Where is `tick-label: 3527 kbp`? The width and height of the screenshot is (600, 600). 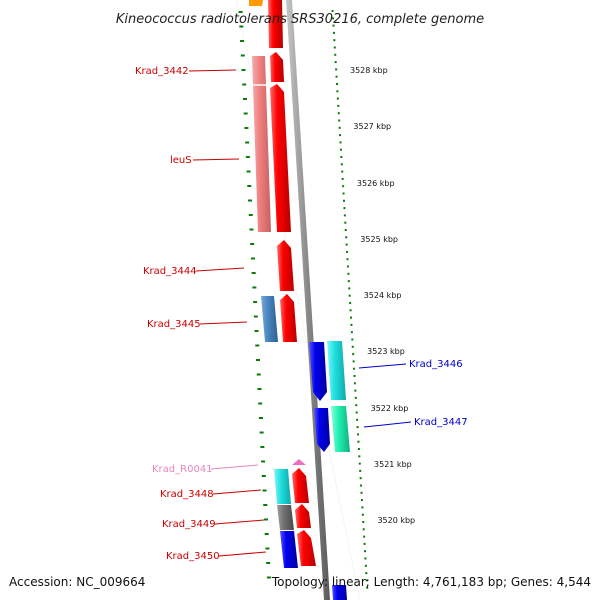 tick-label: 3527 kbp is located at coordinates (372, 126).